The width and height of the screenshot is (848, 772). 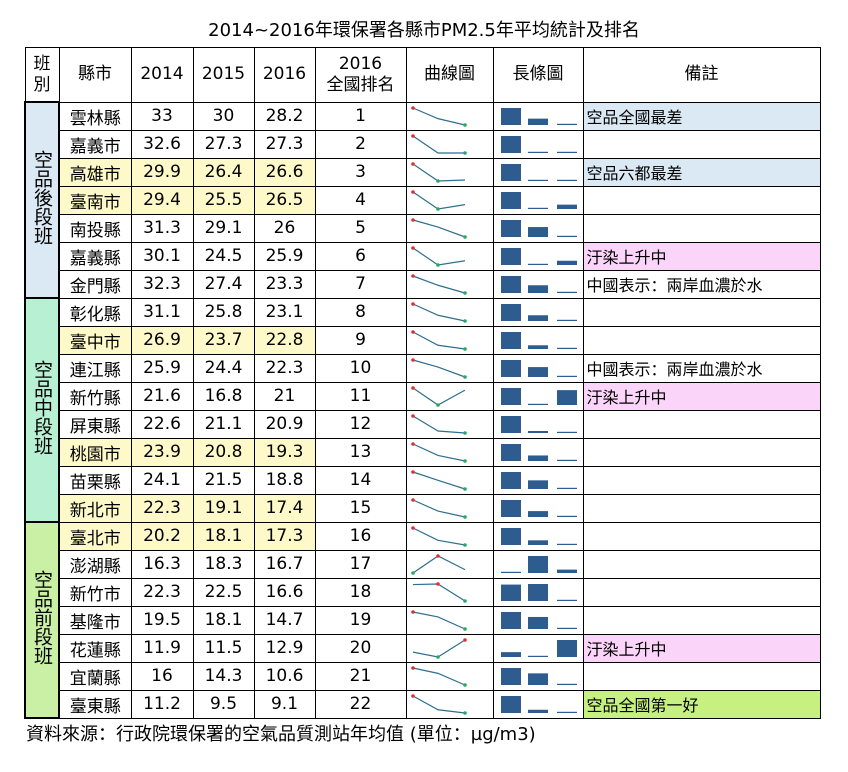 I want to click on table-row: 臺中市 26.9 23.7 22.8 9, so click(x=423, y=340).